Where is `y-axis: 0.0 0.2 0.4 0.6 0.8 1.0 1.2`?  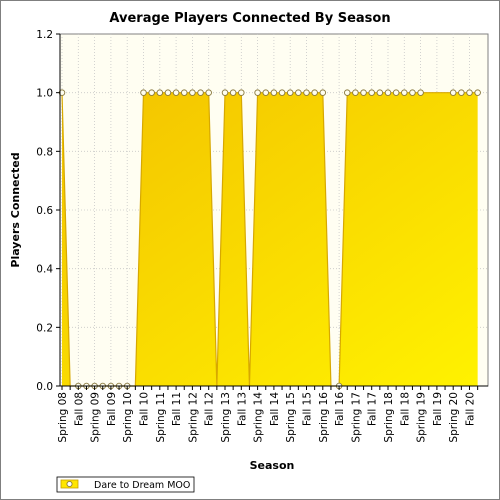 y-axis: 0.0 0.2 0.4 0.6 0.8 1.0 1.2 is located at coordinates (48, 211).